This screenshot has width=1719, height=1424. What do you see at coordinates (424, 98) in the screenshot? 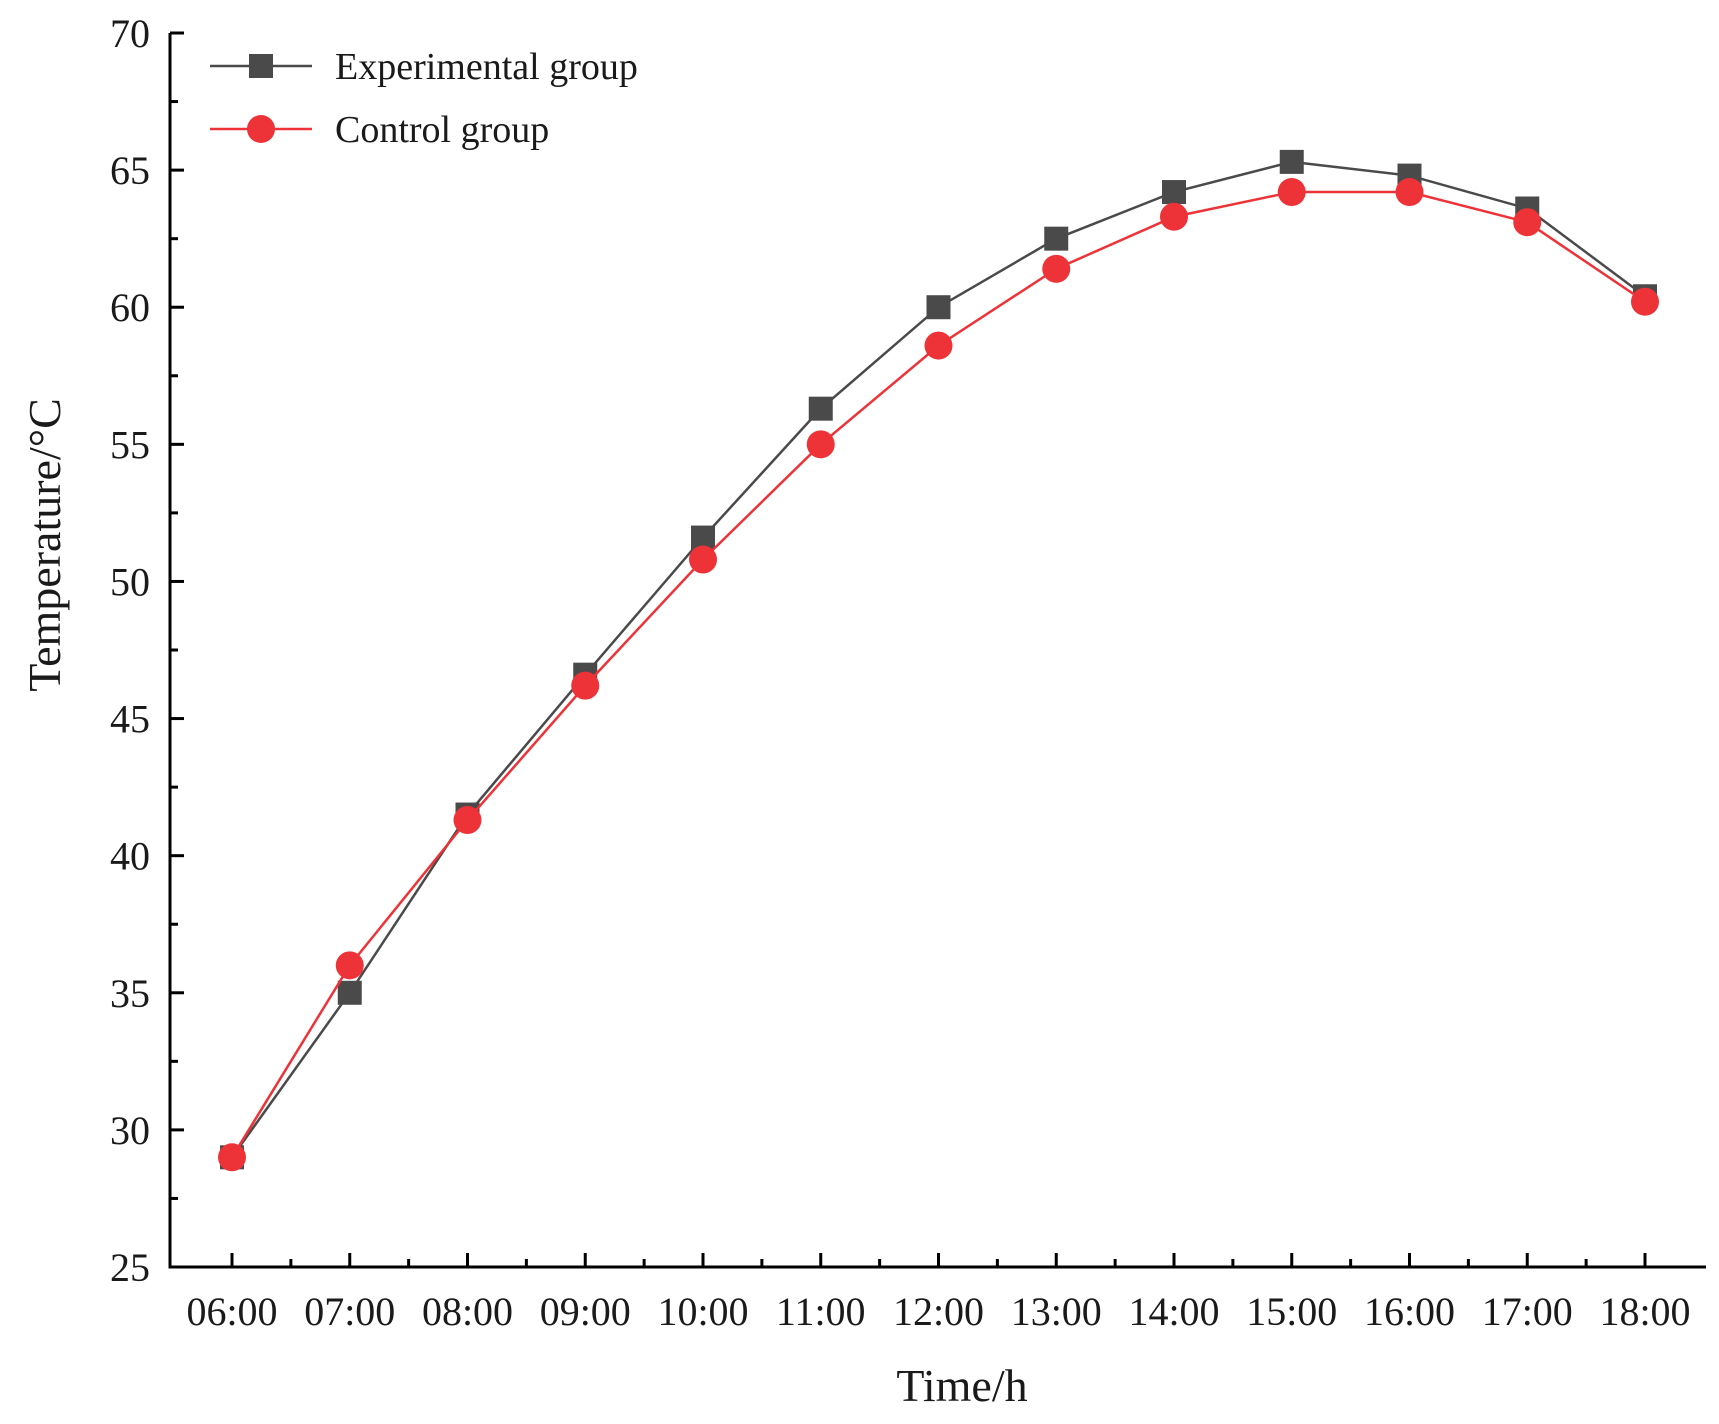
I see `legend: Experimental group Control group` at bounding box center [424, 98].